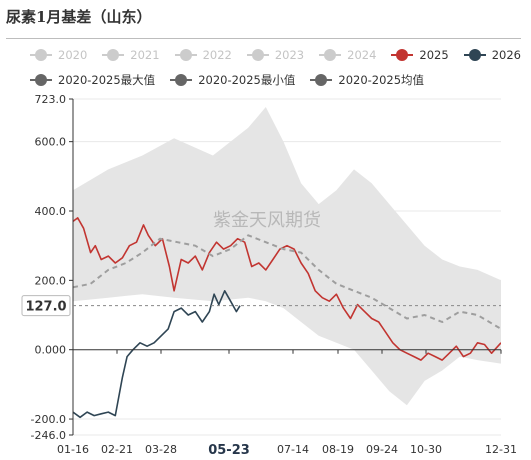 The height and width of the screenshot is (460, 531). Describe the element at coordinates (73, 449) in the screenshot. I see `x-tick-label: 01-16` at that location.